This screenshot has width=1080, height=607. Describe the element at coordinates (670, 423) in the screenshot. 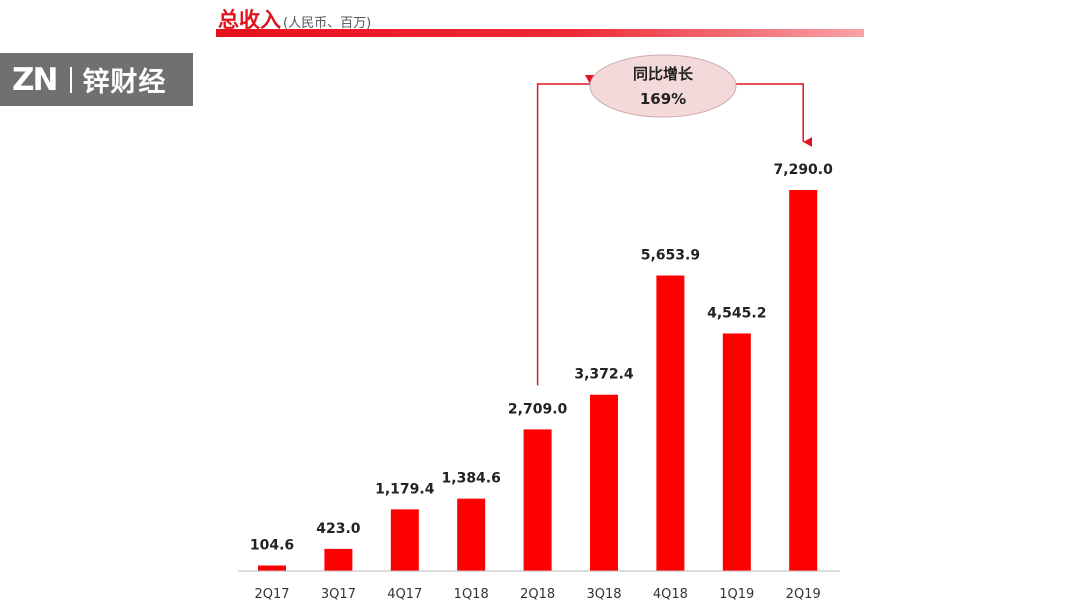

I see `bar-4Q18` at that location.